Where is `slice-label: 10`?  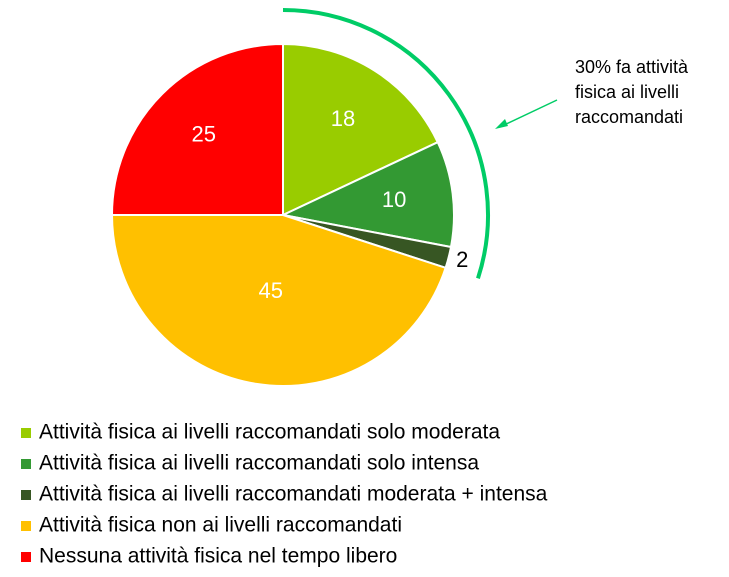 slice-label: 10 is located at coordinates (394, 199).